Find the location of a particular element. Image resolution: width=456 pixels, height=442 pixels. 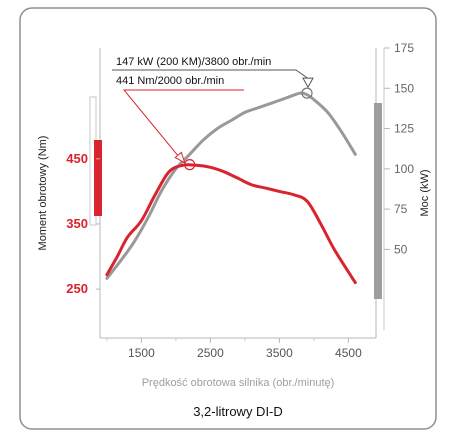

x-ticks: 1500 2500 3500 4500 is located at coordinates (234, 349).